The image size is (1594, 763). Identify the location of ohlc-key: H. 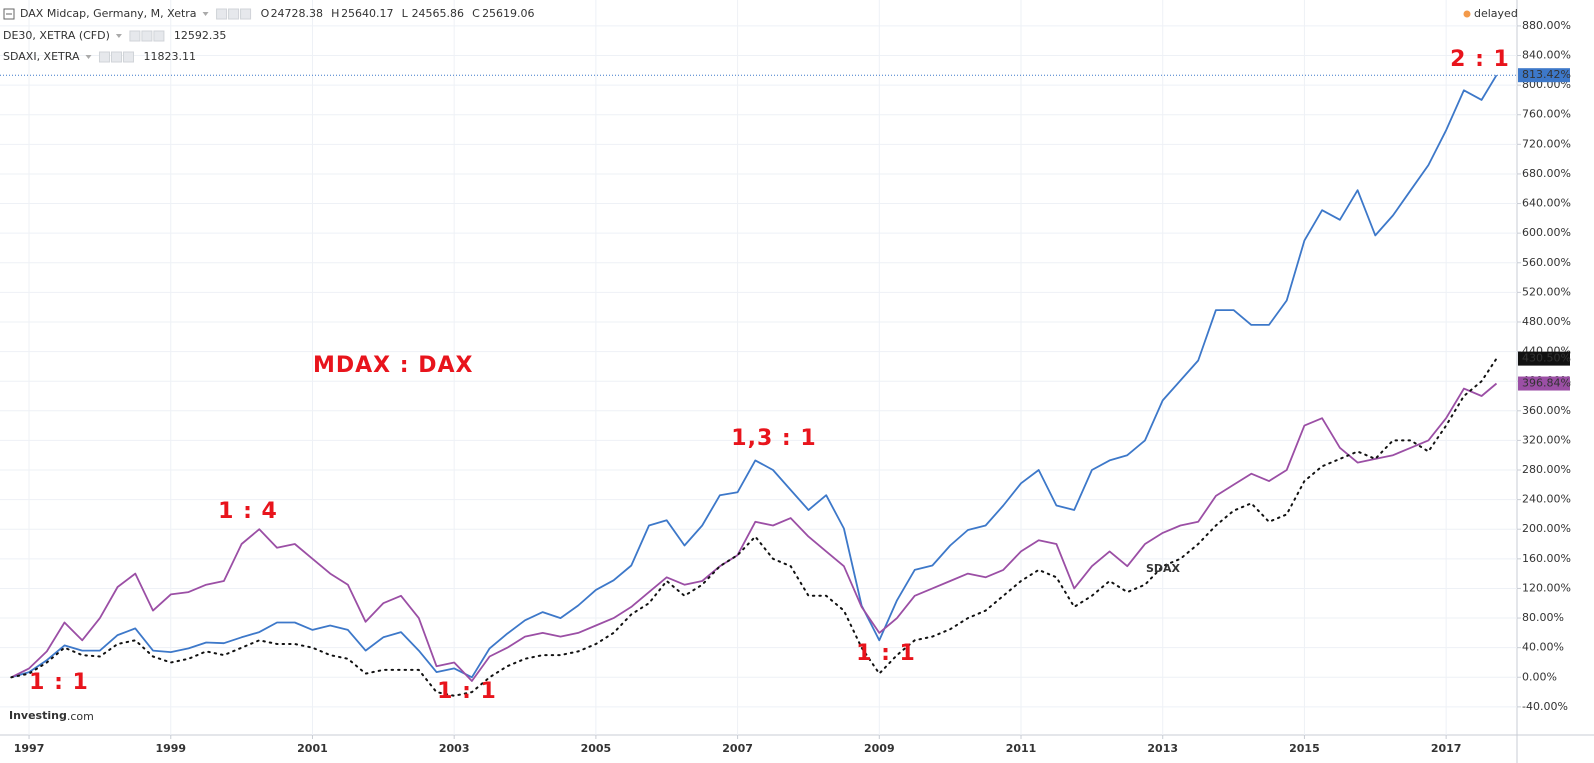
(335, 13).